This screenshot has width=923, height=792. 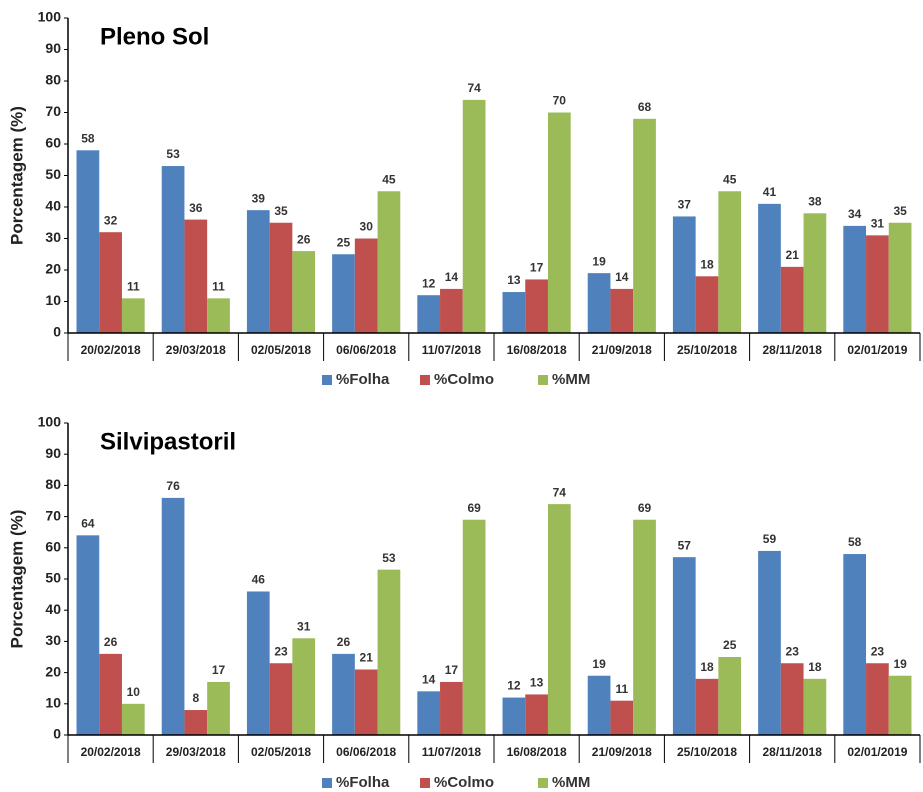 I want to click on data-label: 46, so click(x=259, y=580).